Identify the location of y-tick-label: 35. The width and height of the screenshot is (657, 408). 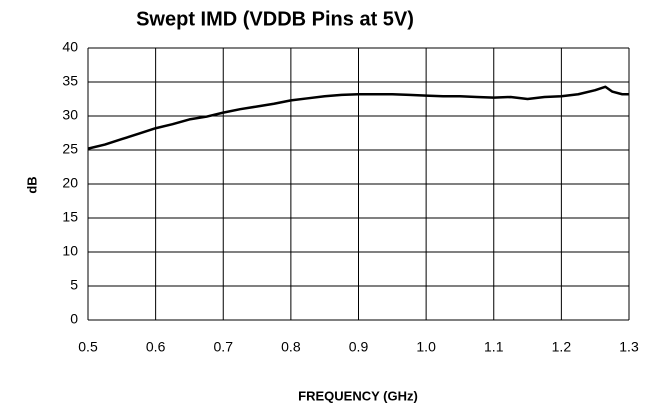
(70, 81).